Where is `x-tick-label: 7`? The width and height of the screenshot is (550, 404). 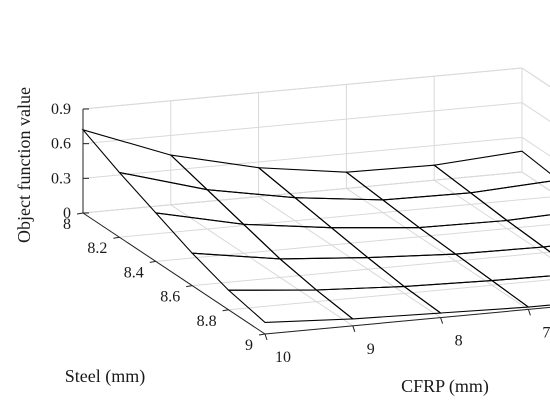 x-tick-label: 7 is located at coordinates (546, 332).